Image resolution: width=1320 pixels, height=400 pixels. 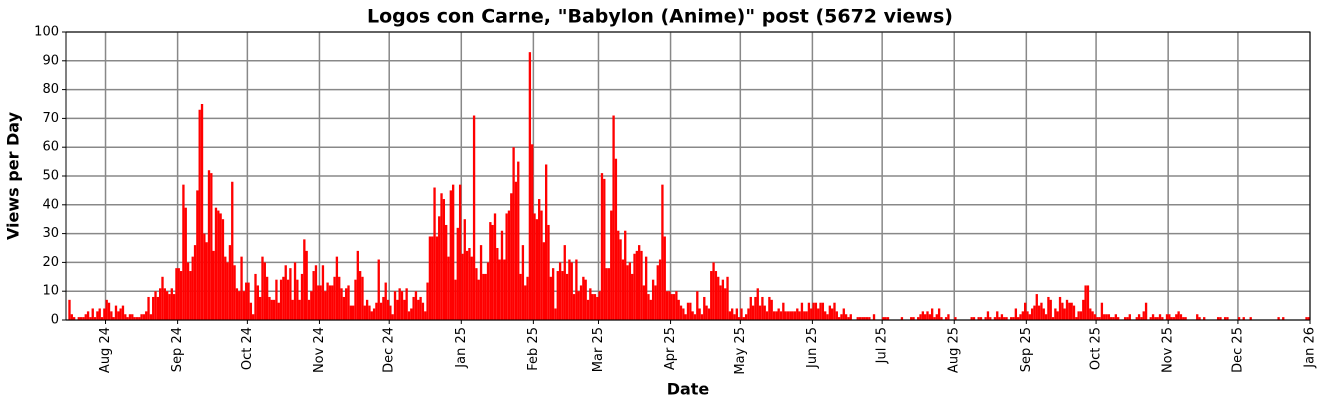 What do you see at coordinates (812, 348) in the screenshot?
I see `x-tick-label: Jun 25` at bounding box center [812, 348].